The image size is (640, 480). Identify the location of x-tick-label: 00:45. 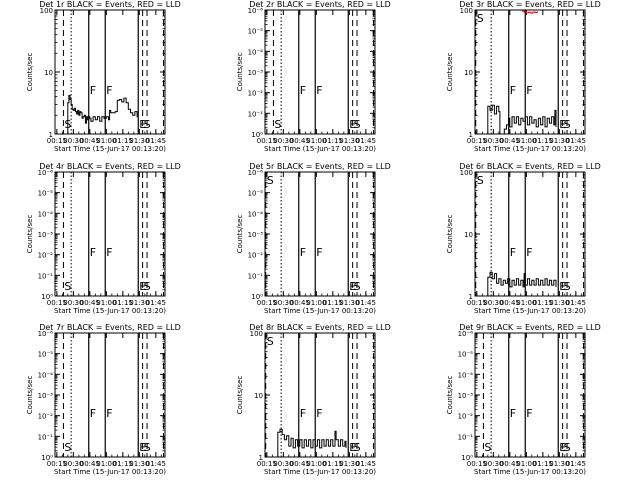
(300, 303).